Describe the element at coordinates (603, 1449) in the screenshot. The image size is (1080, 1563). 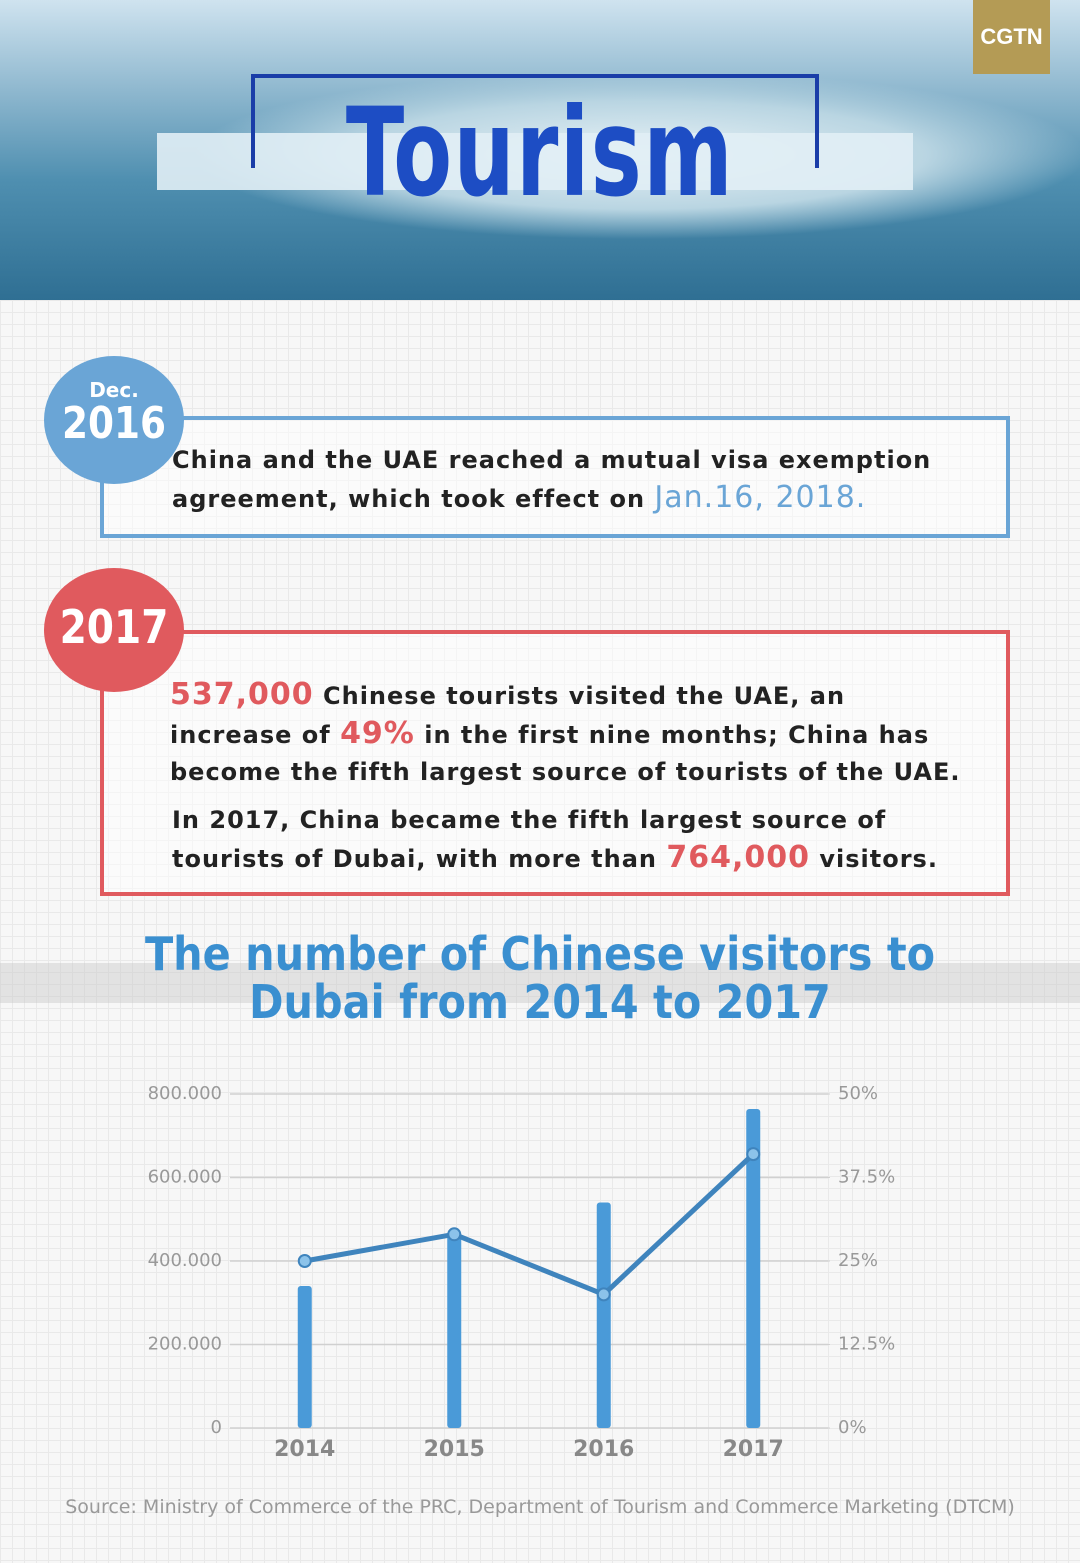
I see `x-tick-label: 2016` at that location.